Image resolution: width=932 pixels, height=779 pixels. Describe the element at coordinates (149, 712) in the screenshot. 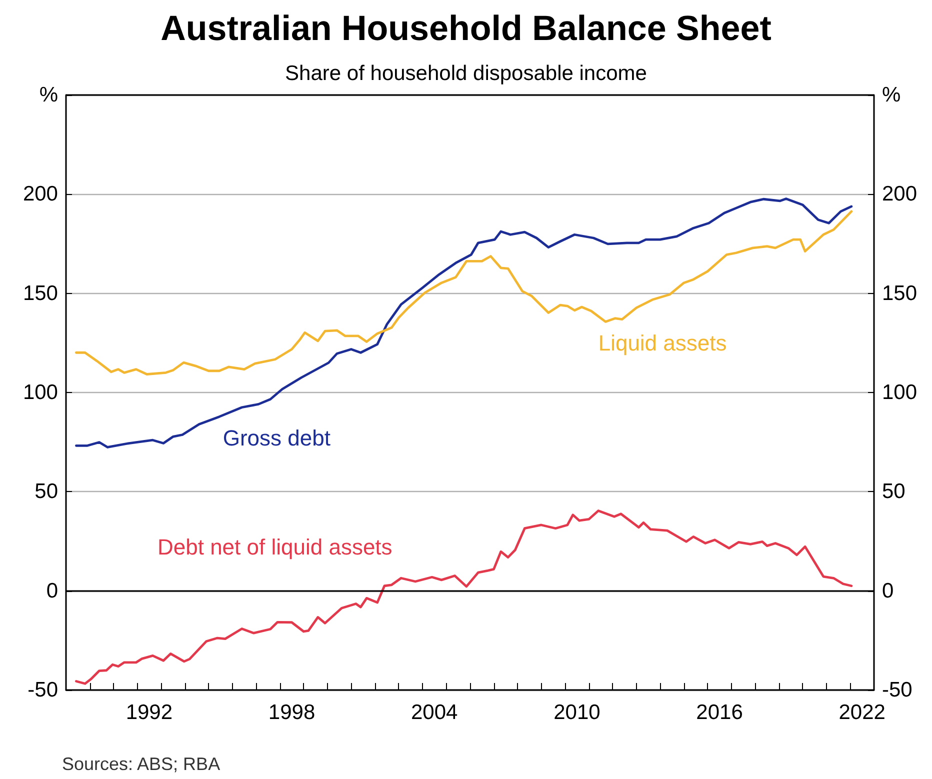

I see `x-tick-label: 1992` at that location.